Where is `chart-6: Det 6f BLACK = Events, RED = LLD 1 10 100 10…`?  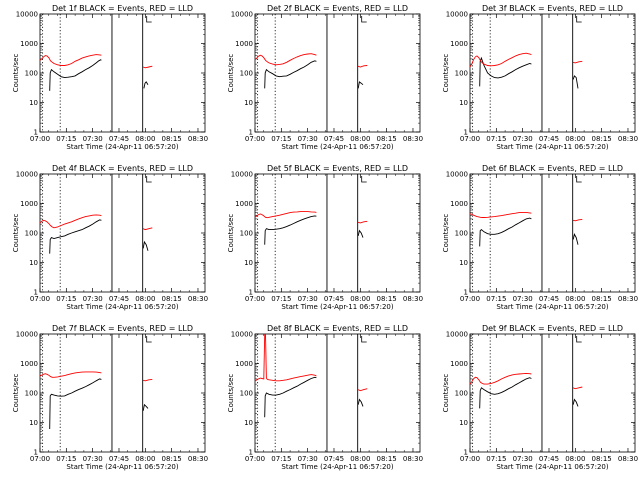
chart-6: Det 6f BLACK = Events, RED = LLD 1 10 100 10… is located at coordinates (540, 237).